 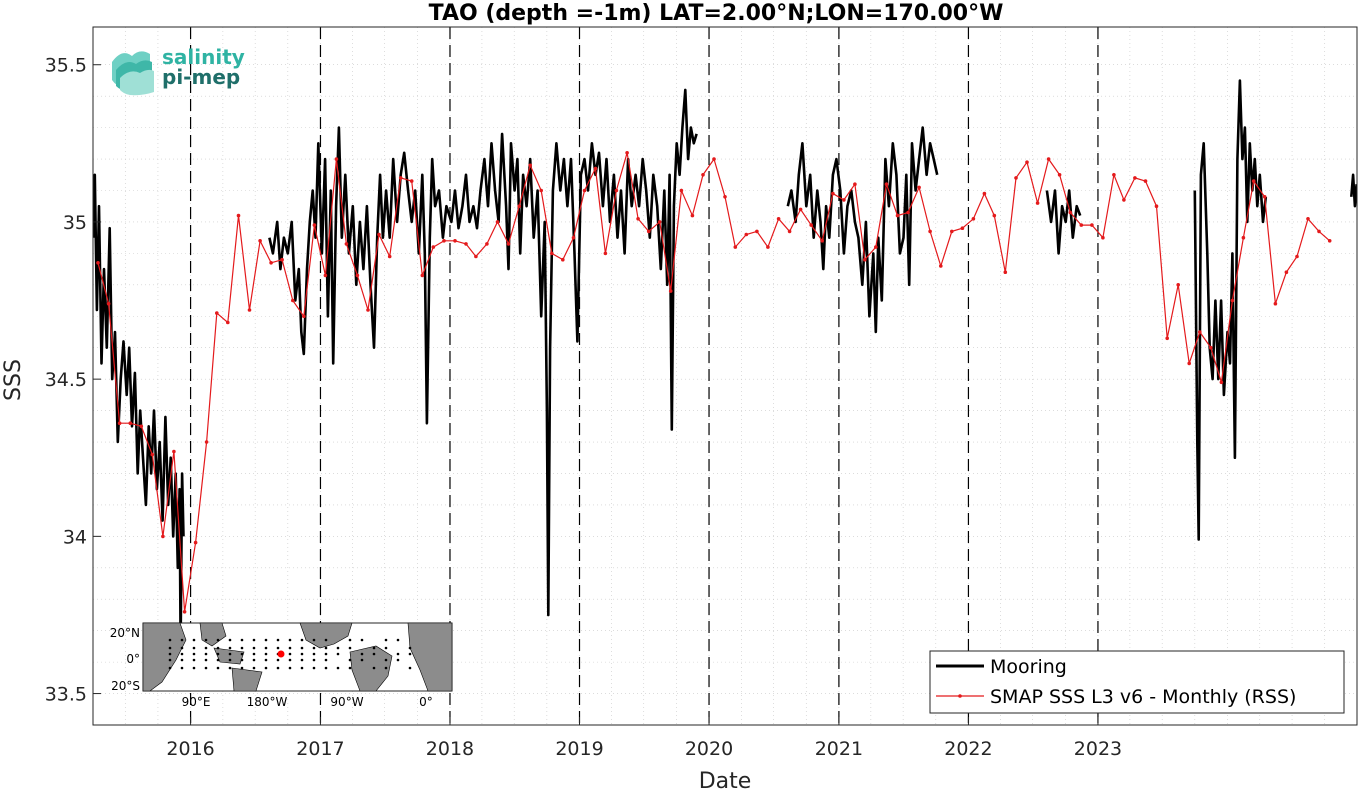 I want to click on x-tick-label: 2017, so click(x=320, y=749).